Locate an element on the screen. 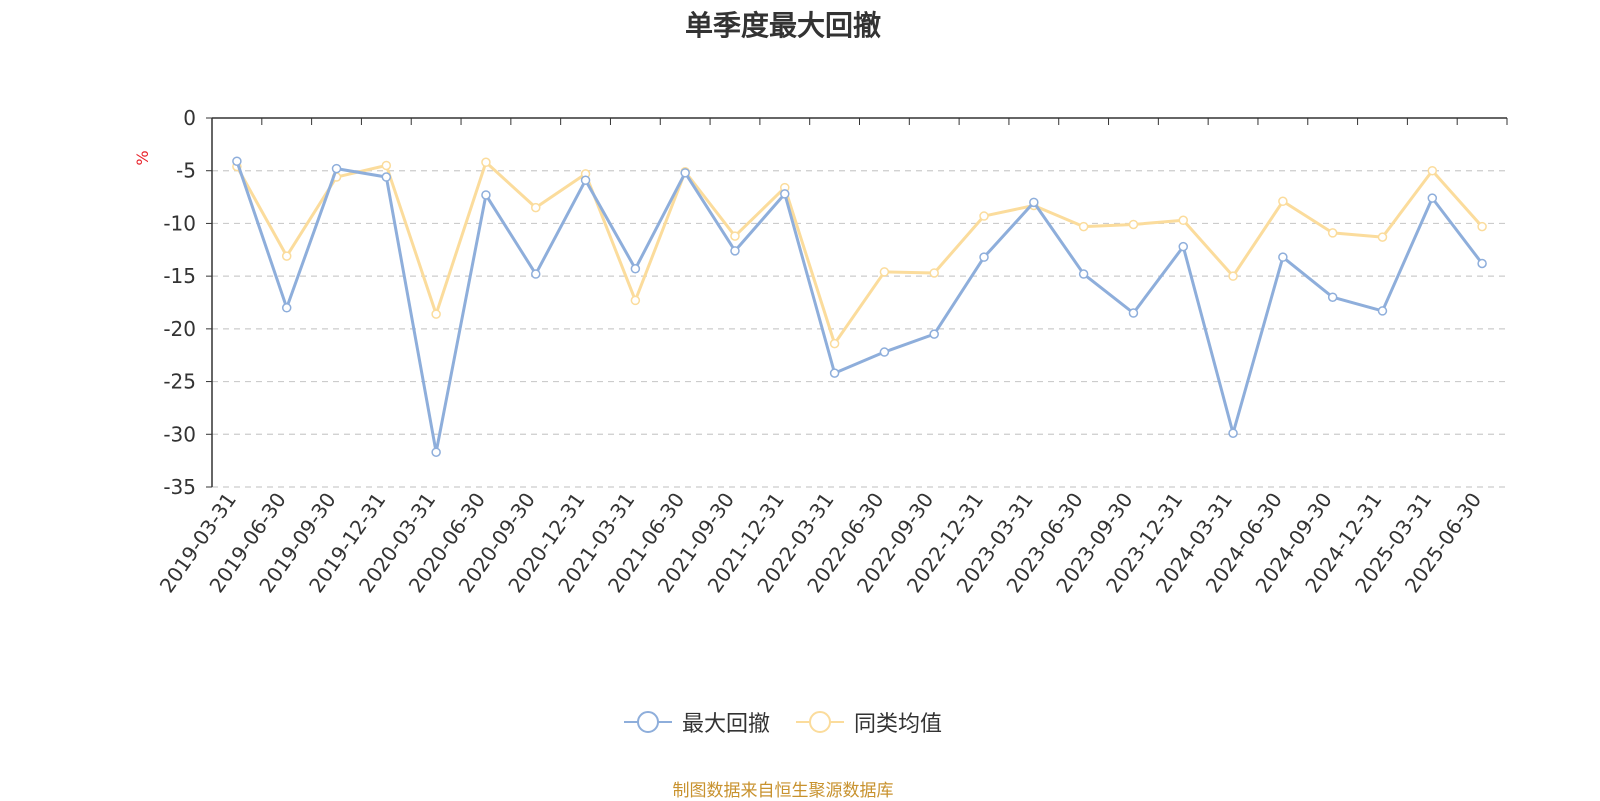  legend-swatch-max-drawdown is located at coordinates (647, 722).